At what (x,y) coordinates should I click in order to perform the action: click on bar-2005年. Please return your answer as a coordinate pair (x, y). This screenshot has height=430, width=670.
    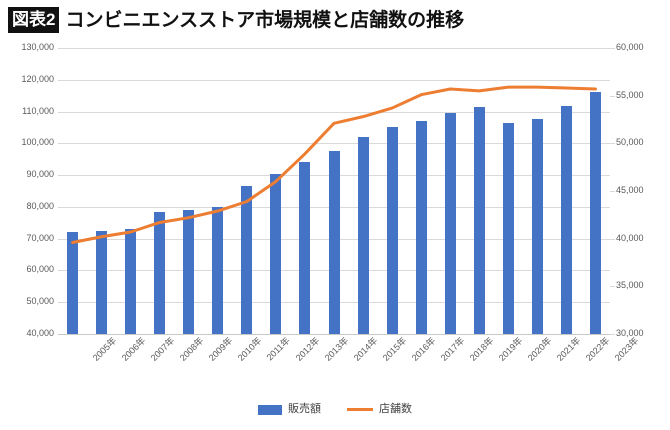
    Looking at the image, I should click on (73, 283).